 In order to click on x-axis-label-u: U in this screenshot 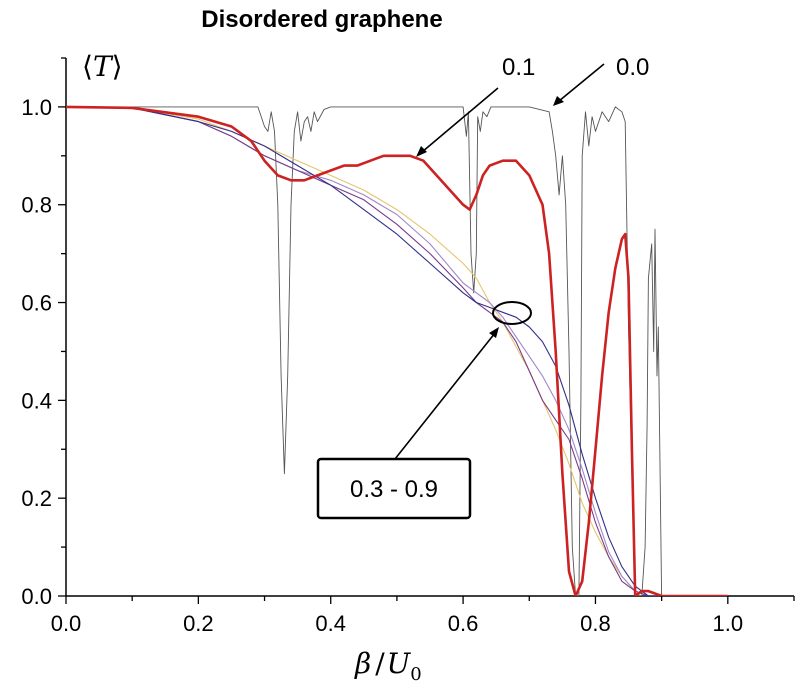, I will do `click(399, 663)`.